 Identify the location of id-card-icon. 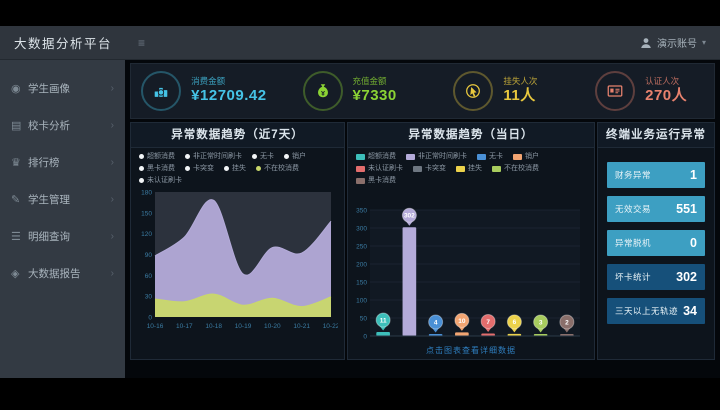
(615, 91).